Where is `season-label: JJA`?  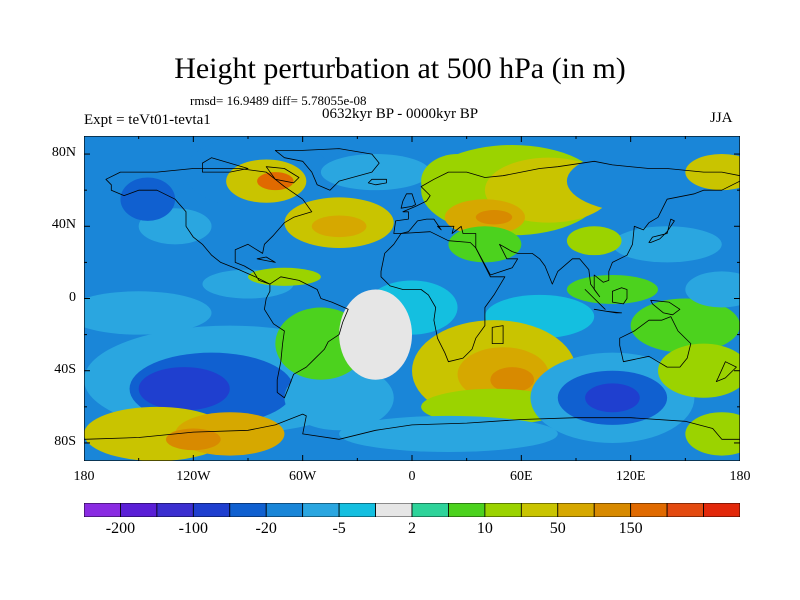 season-label: JJA is located at coordinates (721, 118).